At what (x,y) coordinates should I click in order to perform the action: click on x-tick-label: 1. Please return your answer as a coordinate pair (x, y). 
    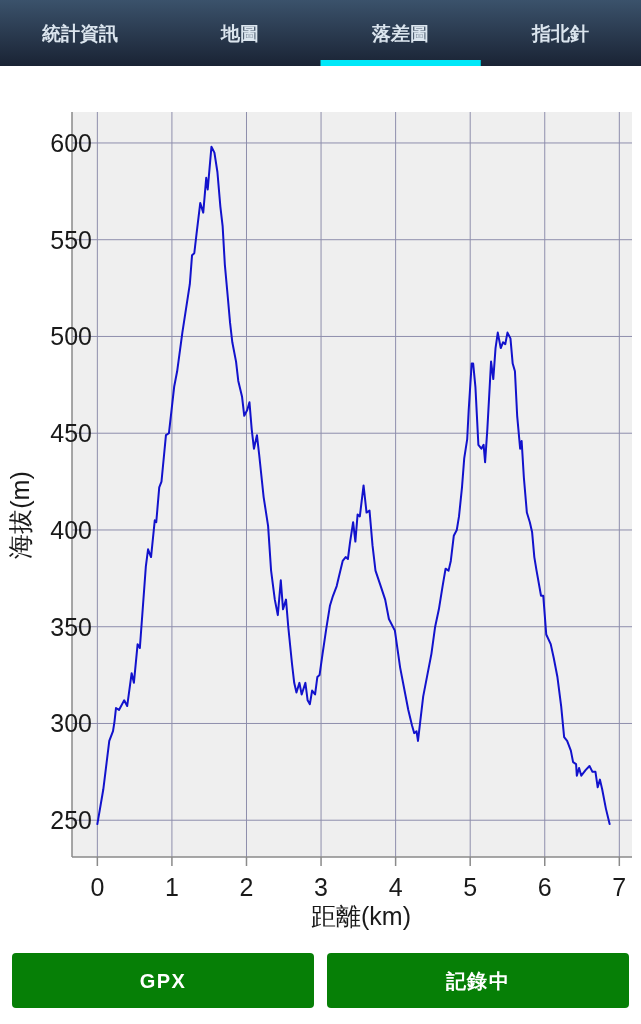
    Looking at the image, I should click on (171, 887).